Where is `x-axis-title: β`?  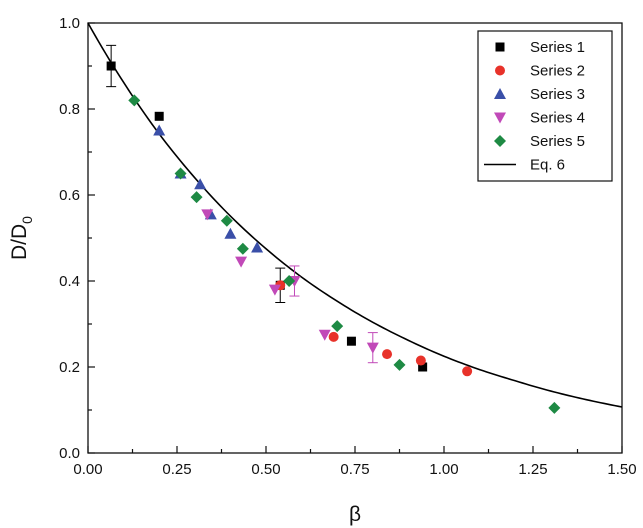
x-axis-title: β is located at coordinates (355, 514).